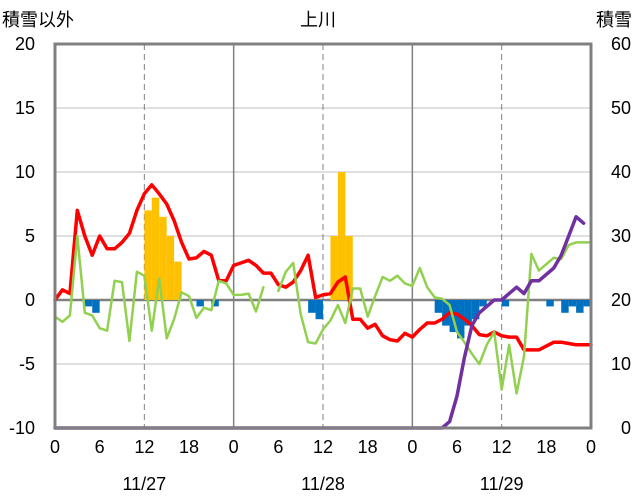 The width and height of the screenshot is (636, 501). I want to click on left-tick-label: 0, so click(30, 300).